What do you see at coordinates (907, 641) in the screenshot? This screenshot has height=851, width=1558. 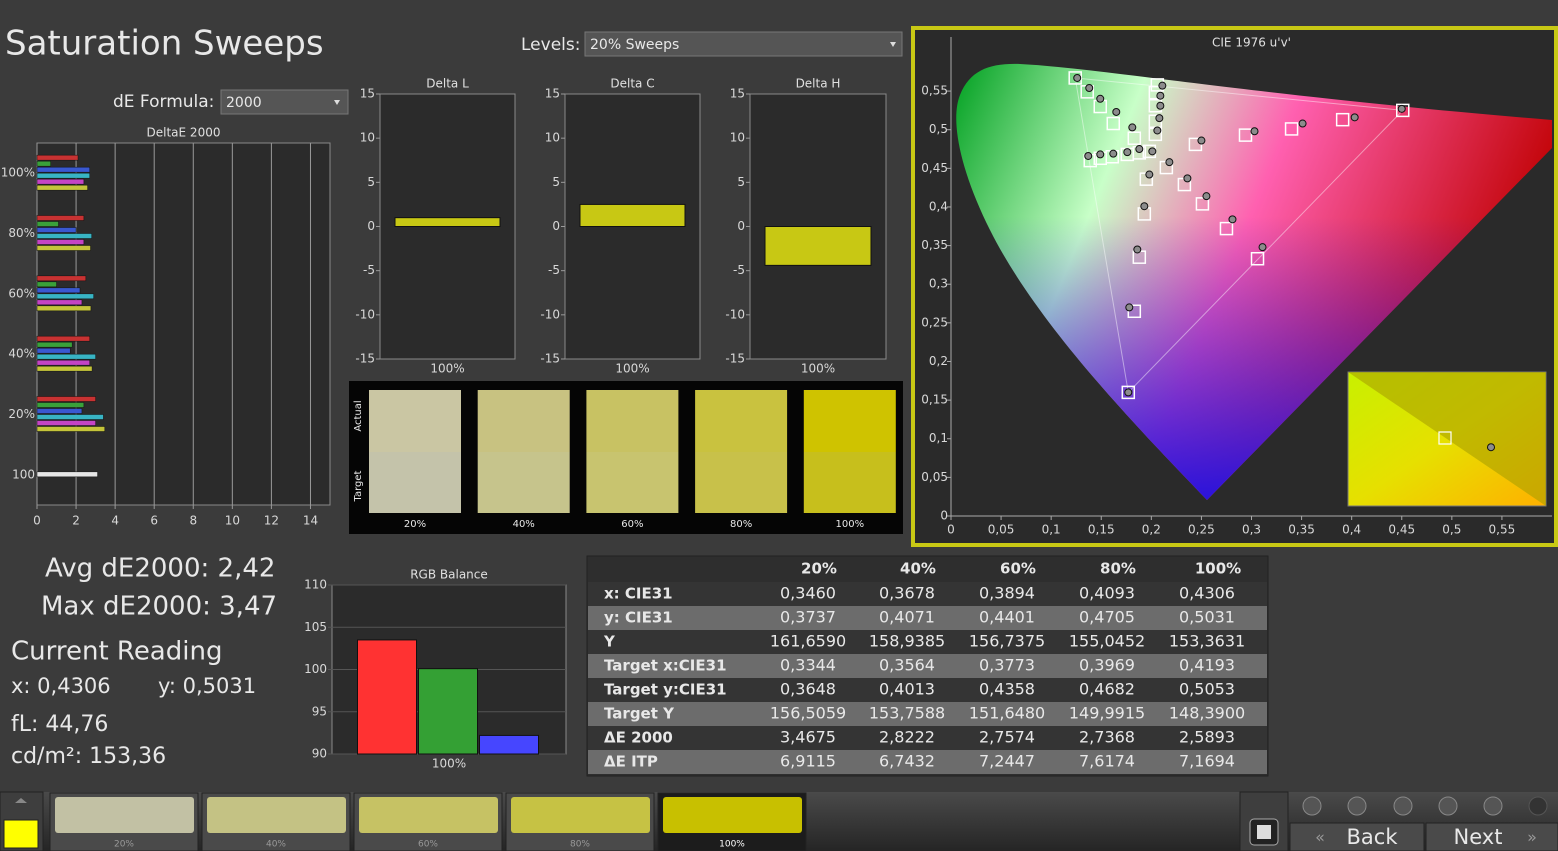 I see `table-cell: 158,9385` at bounding box center [907, 641].